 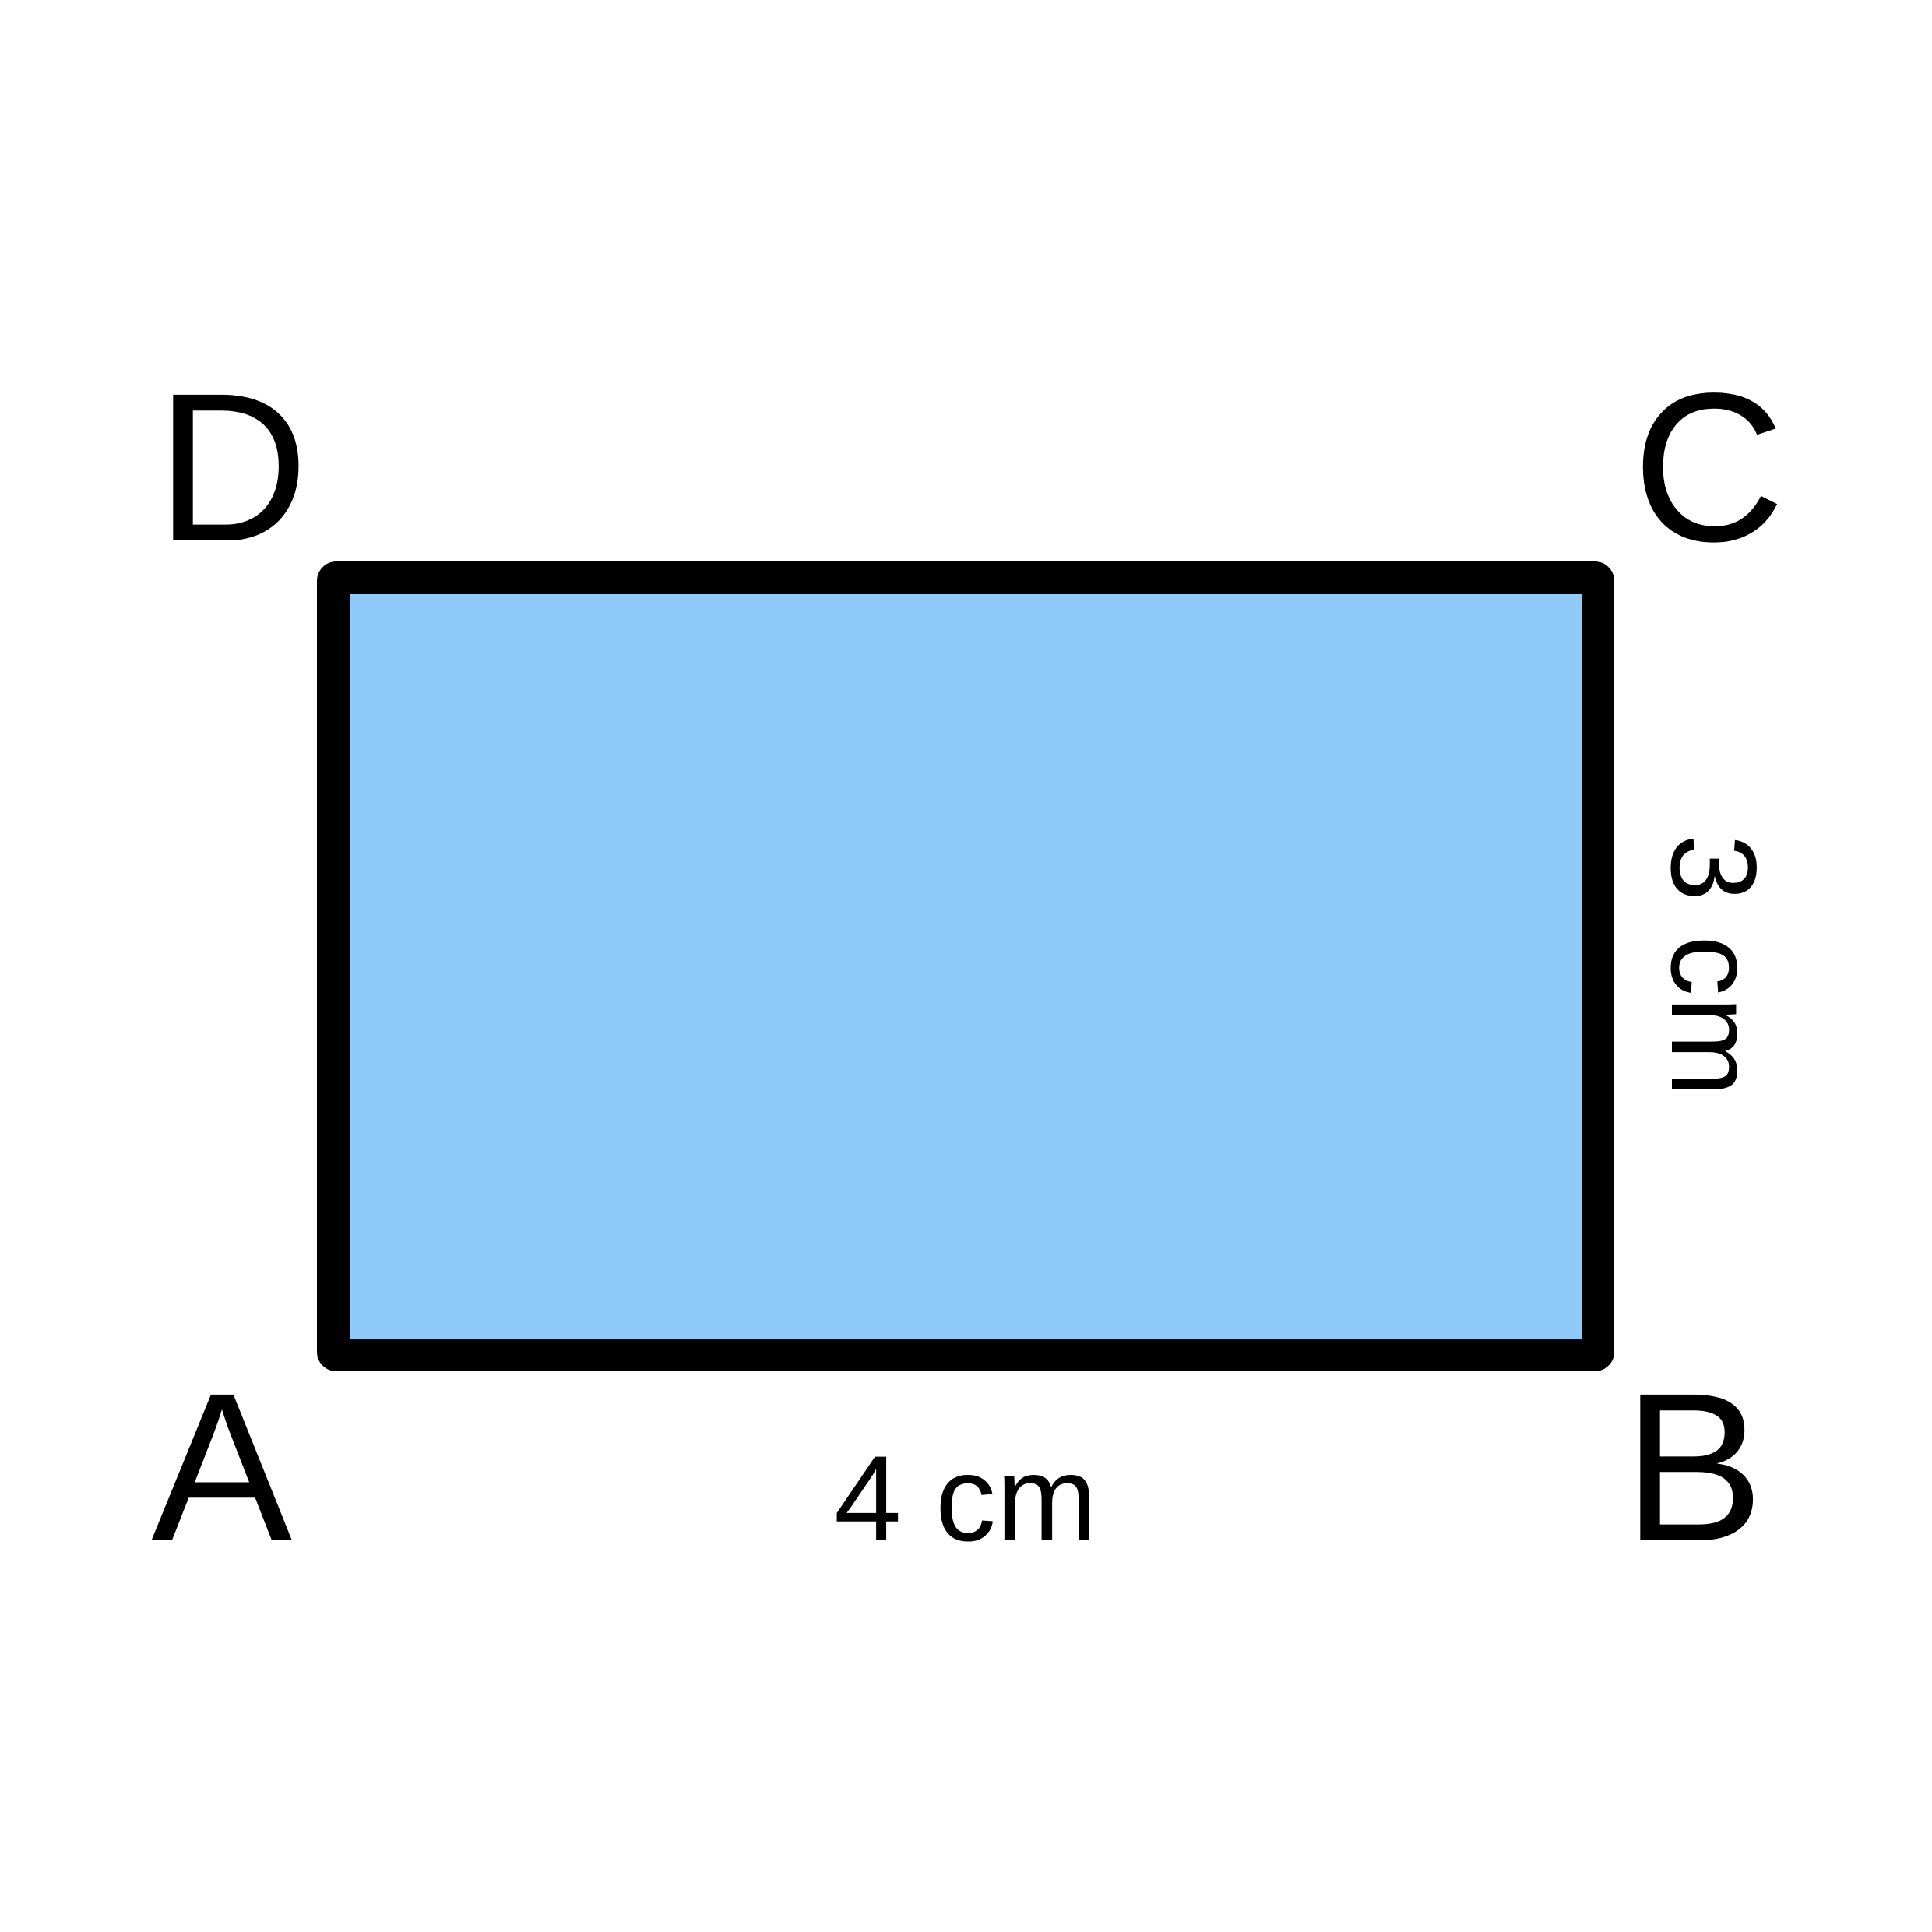 I want to click on vertex-label-d: D, so click(x=232, y=467).